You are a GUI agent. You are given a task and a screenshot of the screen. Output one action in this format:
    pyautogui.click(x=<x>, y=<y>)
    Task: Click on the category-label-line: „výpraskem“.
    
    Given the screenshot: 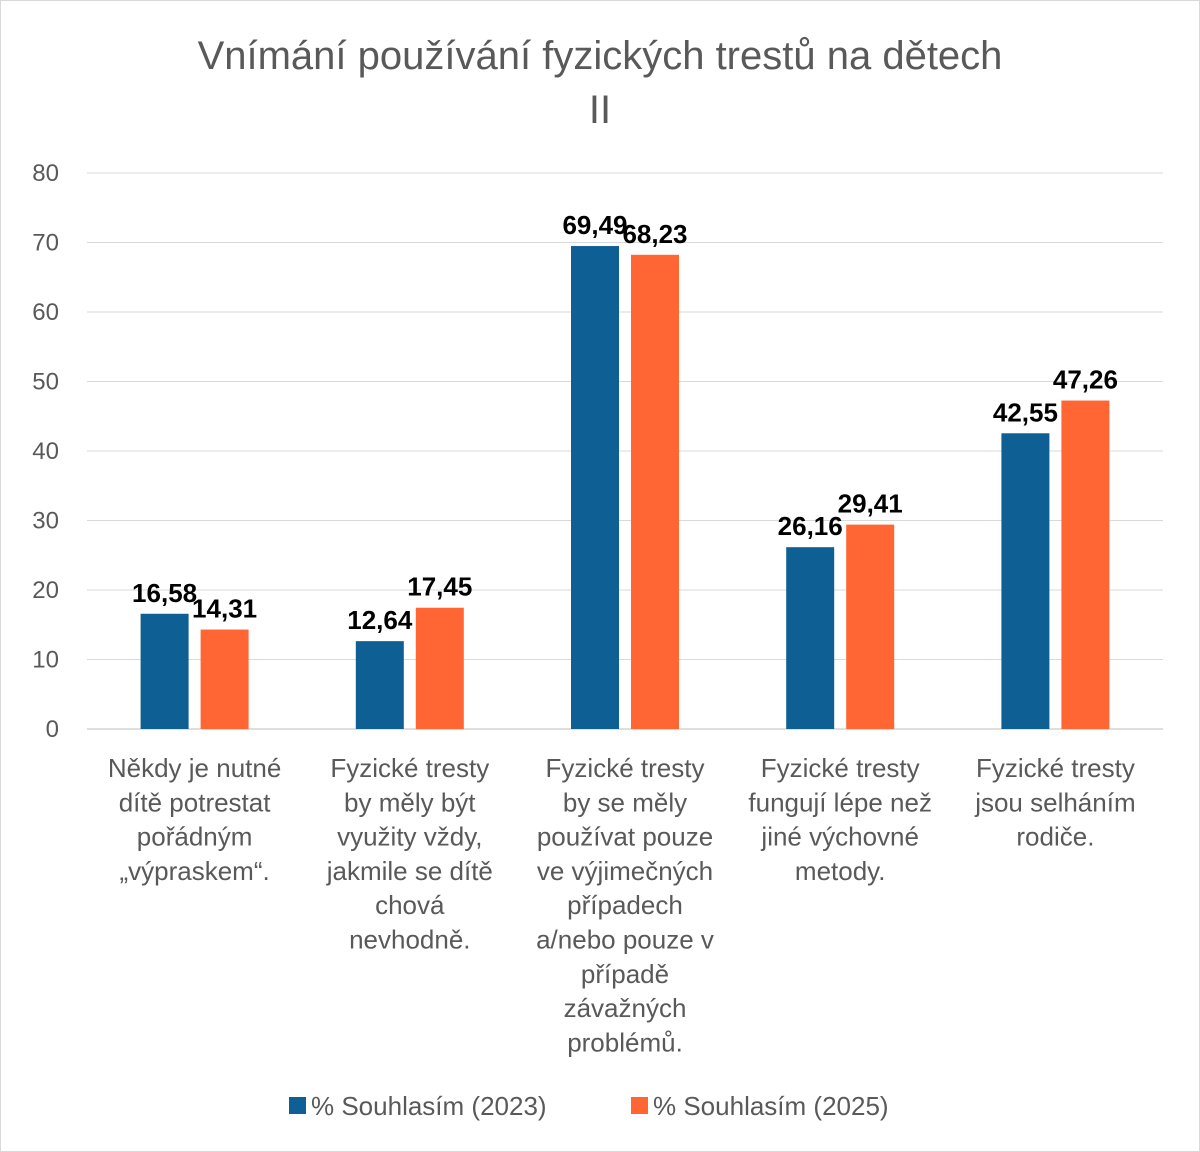 What is the action you would take?
    pyautogui.click(x=194, y=871)
    